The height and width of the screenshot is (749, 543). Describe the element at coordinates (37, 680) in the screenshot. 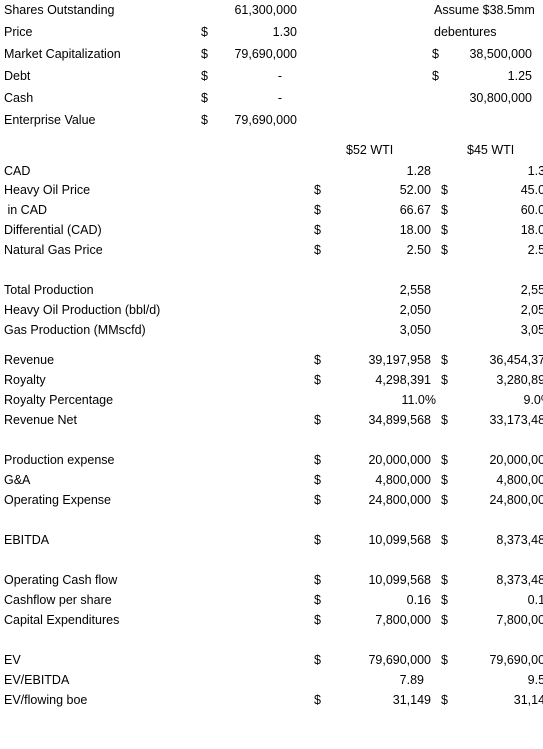

I see `row-label: EV/EBITDA` at that location.